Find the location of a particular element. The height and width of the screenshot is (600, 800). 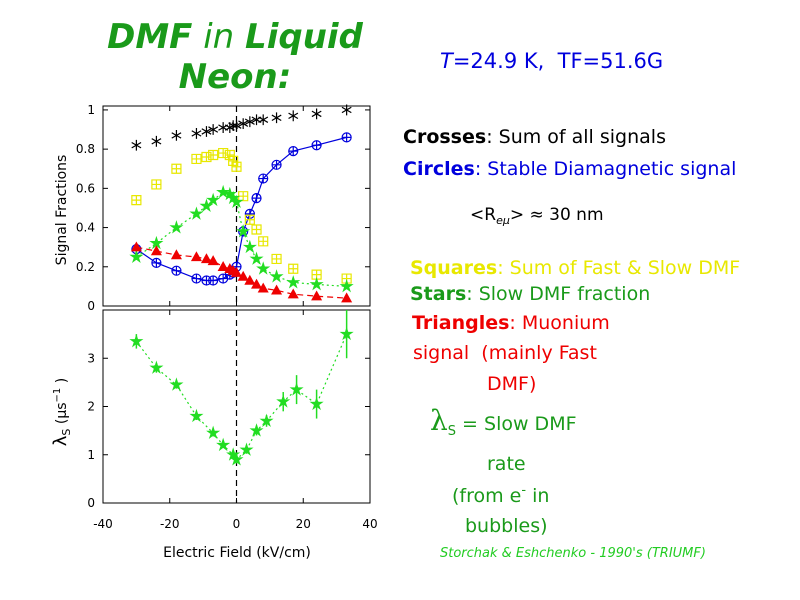

title-line: Neon: is located at coordinates (235, 77).